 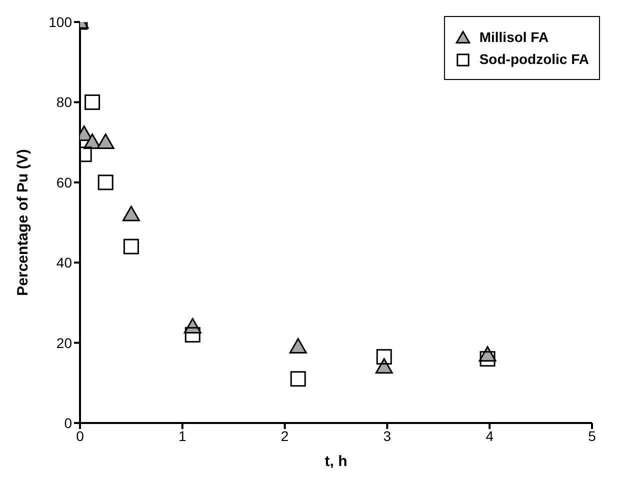 What do you see at coordinates (80, 436) in the screenshot?
I see `x-tick-label: 0` at bounding box center [80, 436].